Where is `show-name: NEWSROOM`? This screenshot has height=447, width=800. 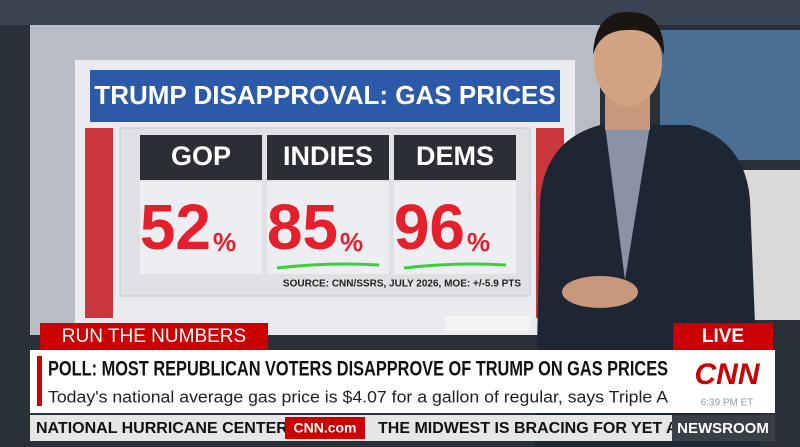 show-name: NEWSROOM is located at coordinates (723, 428).